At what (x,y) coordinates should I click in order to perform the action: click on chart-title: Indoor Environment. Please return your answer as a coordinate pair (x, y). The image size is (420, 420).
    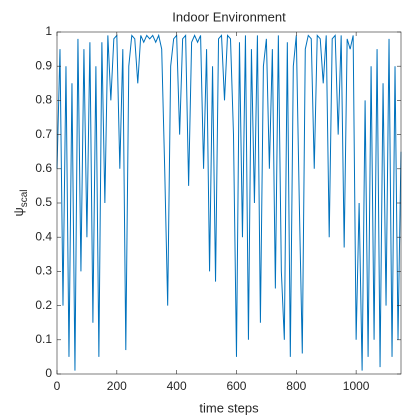
    Looking at the image, I should click on (229, 16).